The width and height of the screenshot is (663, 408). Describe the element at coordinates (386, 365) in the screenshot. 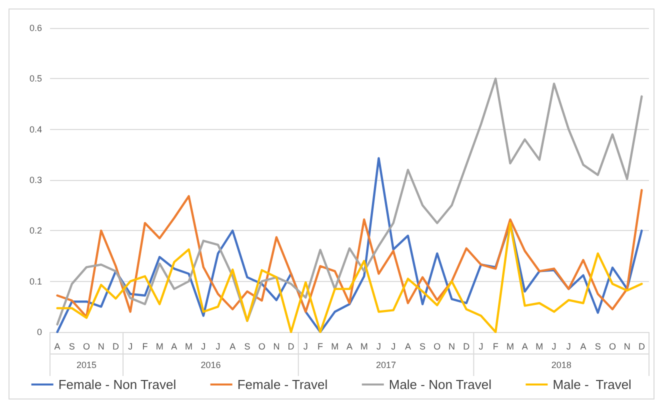

I see `text: 2017` at that location.